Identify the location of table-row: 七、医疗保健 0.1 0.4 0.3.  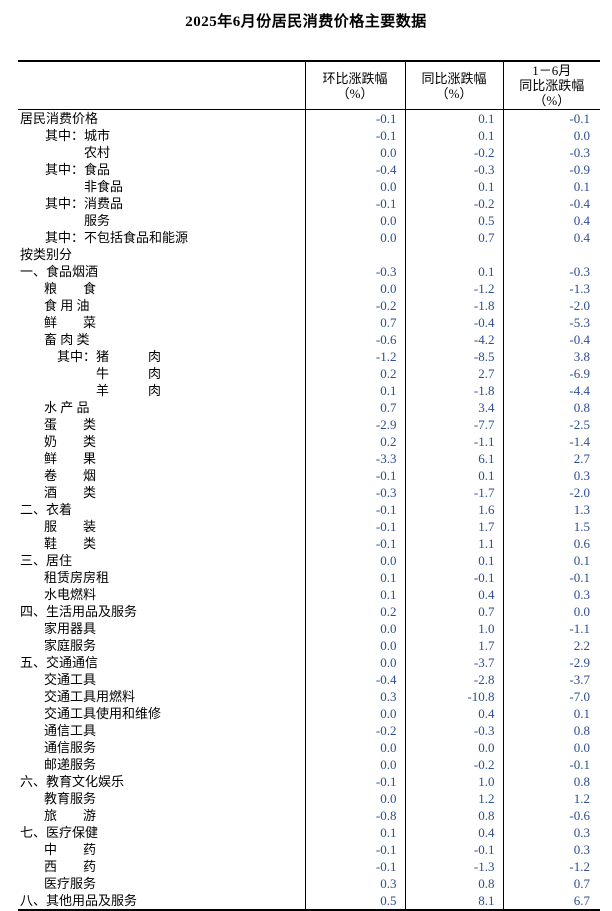
(309, 832).